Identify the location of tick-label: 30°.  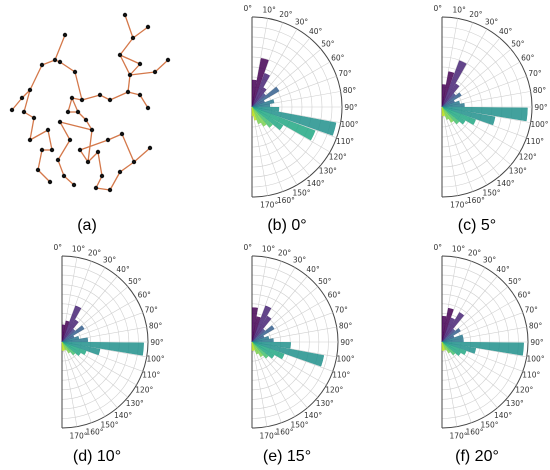
(302, 21).